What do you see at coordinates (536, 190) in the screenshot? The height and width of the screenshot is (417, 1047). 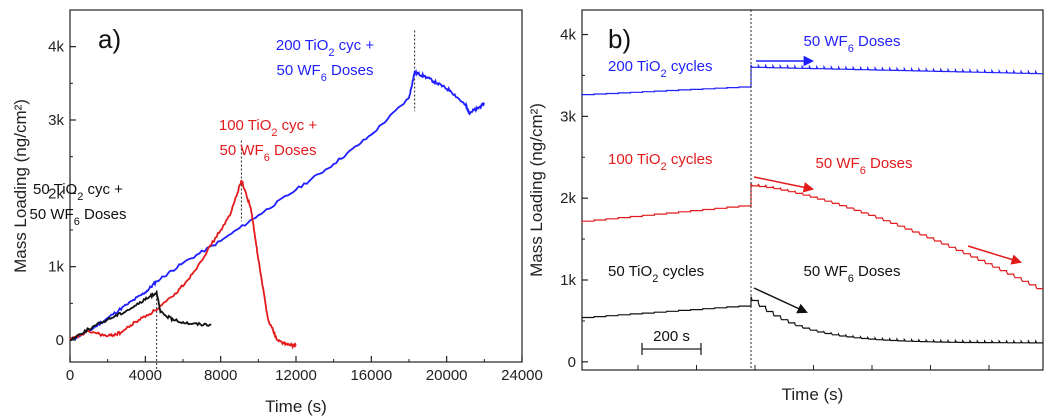 I see `panel-b-y-axis-title: Mass Loading (ng/cm²)` at bounding box center [536, 190].